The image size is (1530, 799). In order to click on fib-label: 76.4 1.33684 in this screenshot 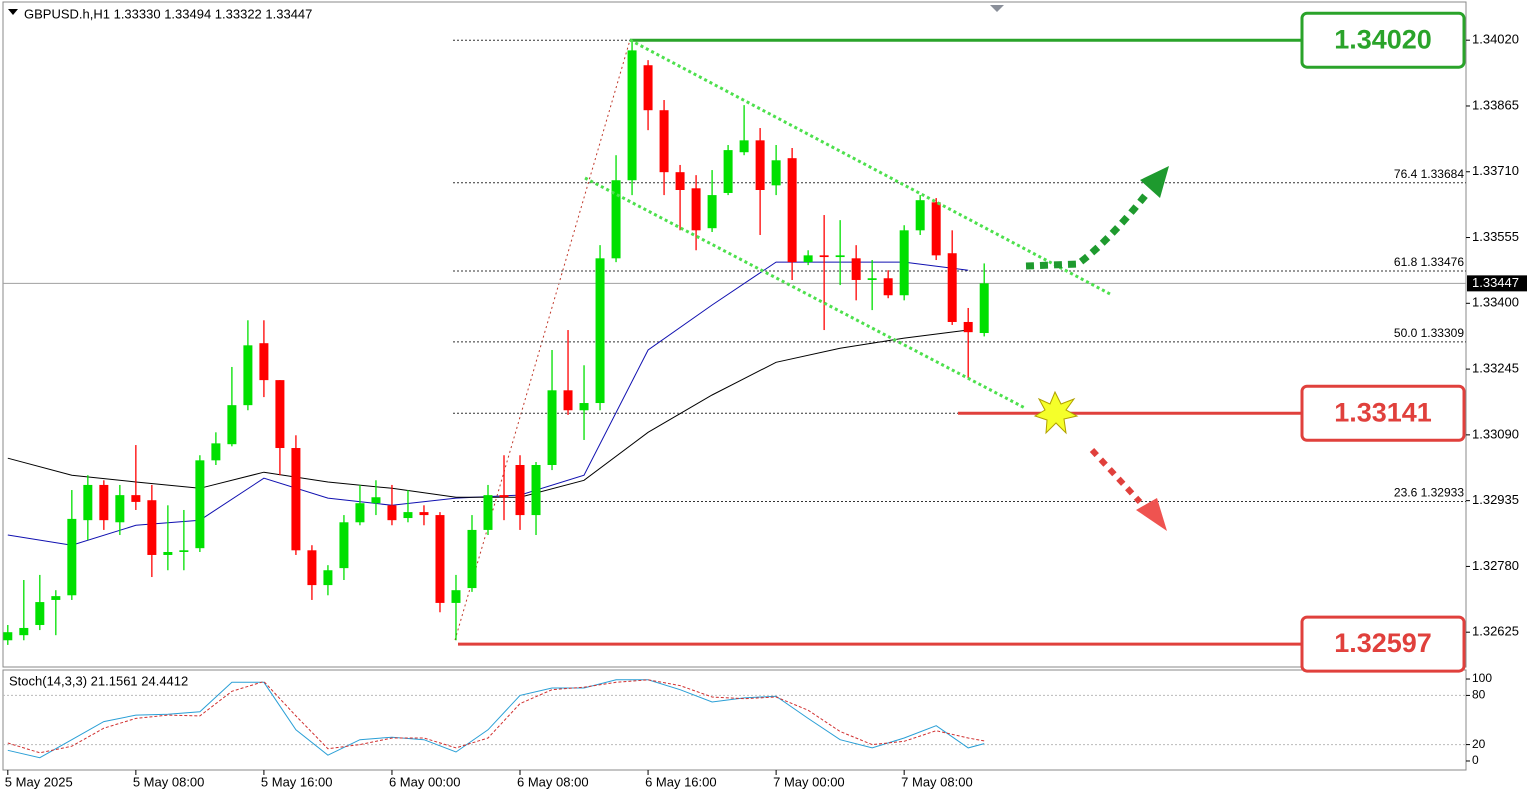, I will do `click(1429, 174)`.